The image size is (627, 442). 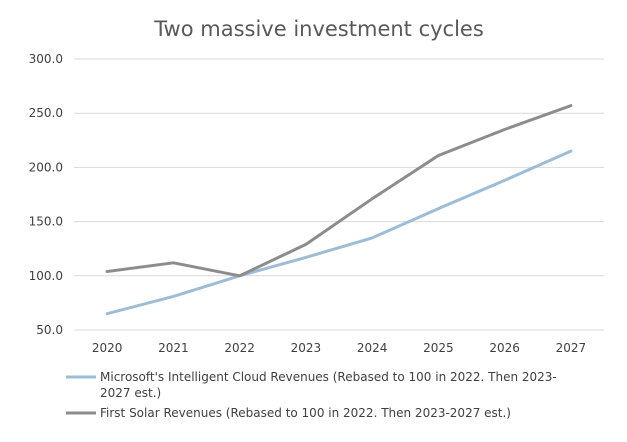 I want to click on x-tick-label: 2026, so click(x=504, y=348).